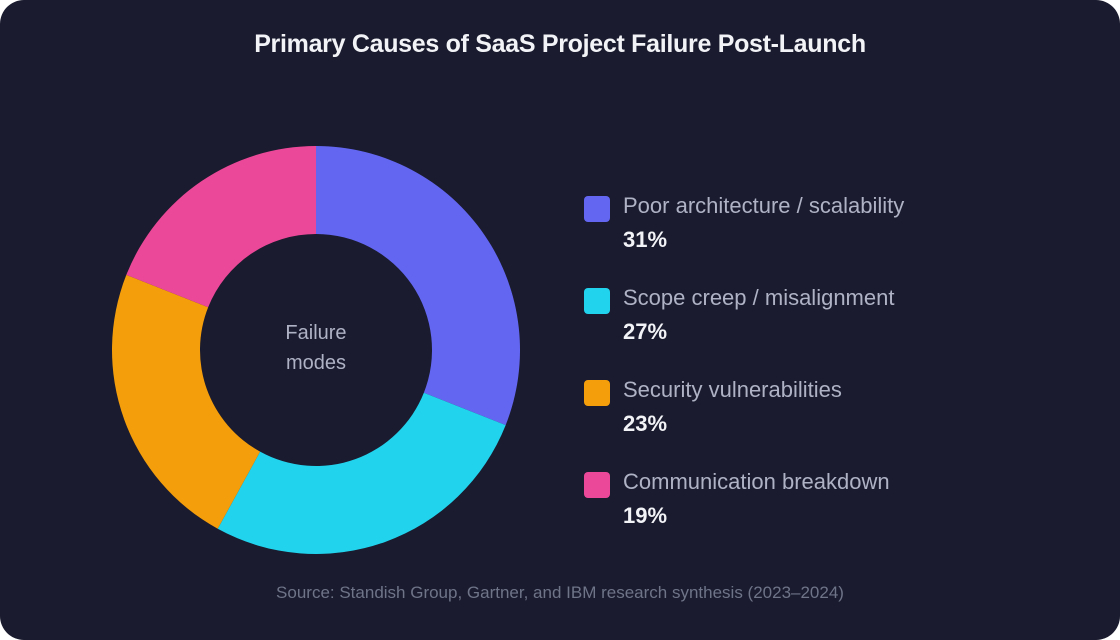  I want to click on legend-label: Security vulnerabilities, so click(732, 389).